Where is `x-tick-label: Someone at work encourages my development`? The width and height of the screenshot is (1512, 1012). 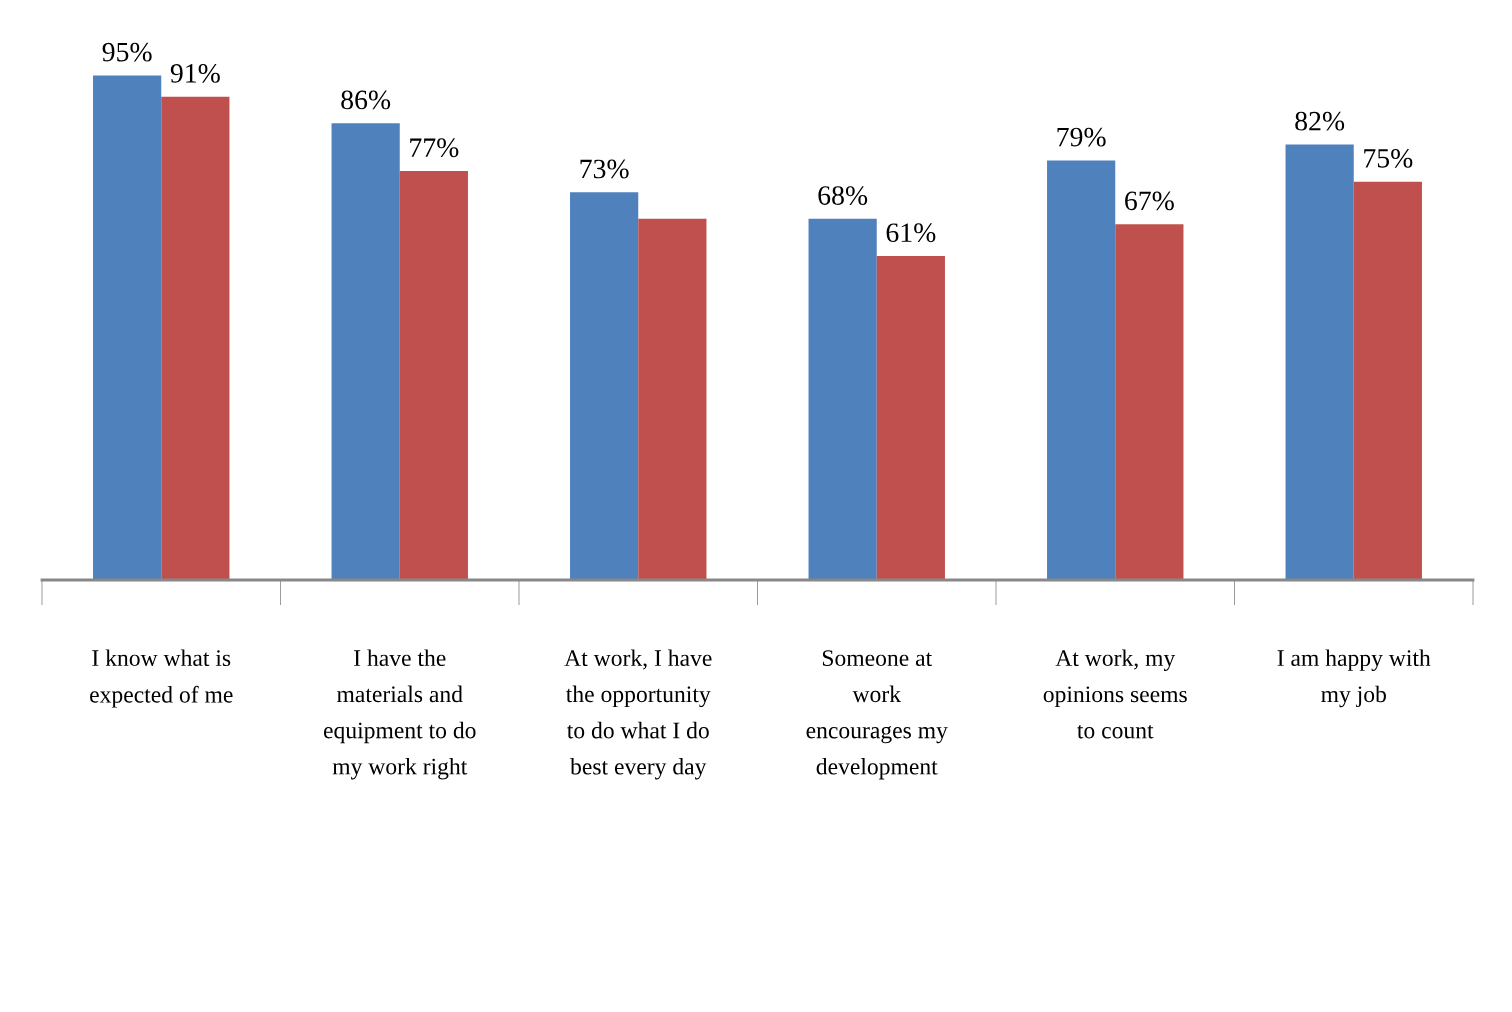
x-tick-label: Someone at work encourages my development is located at coordinates (877, 715).